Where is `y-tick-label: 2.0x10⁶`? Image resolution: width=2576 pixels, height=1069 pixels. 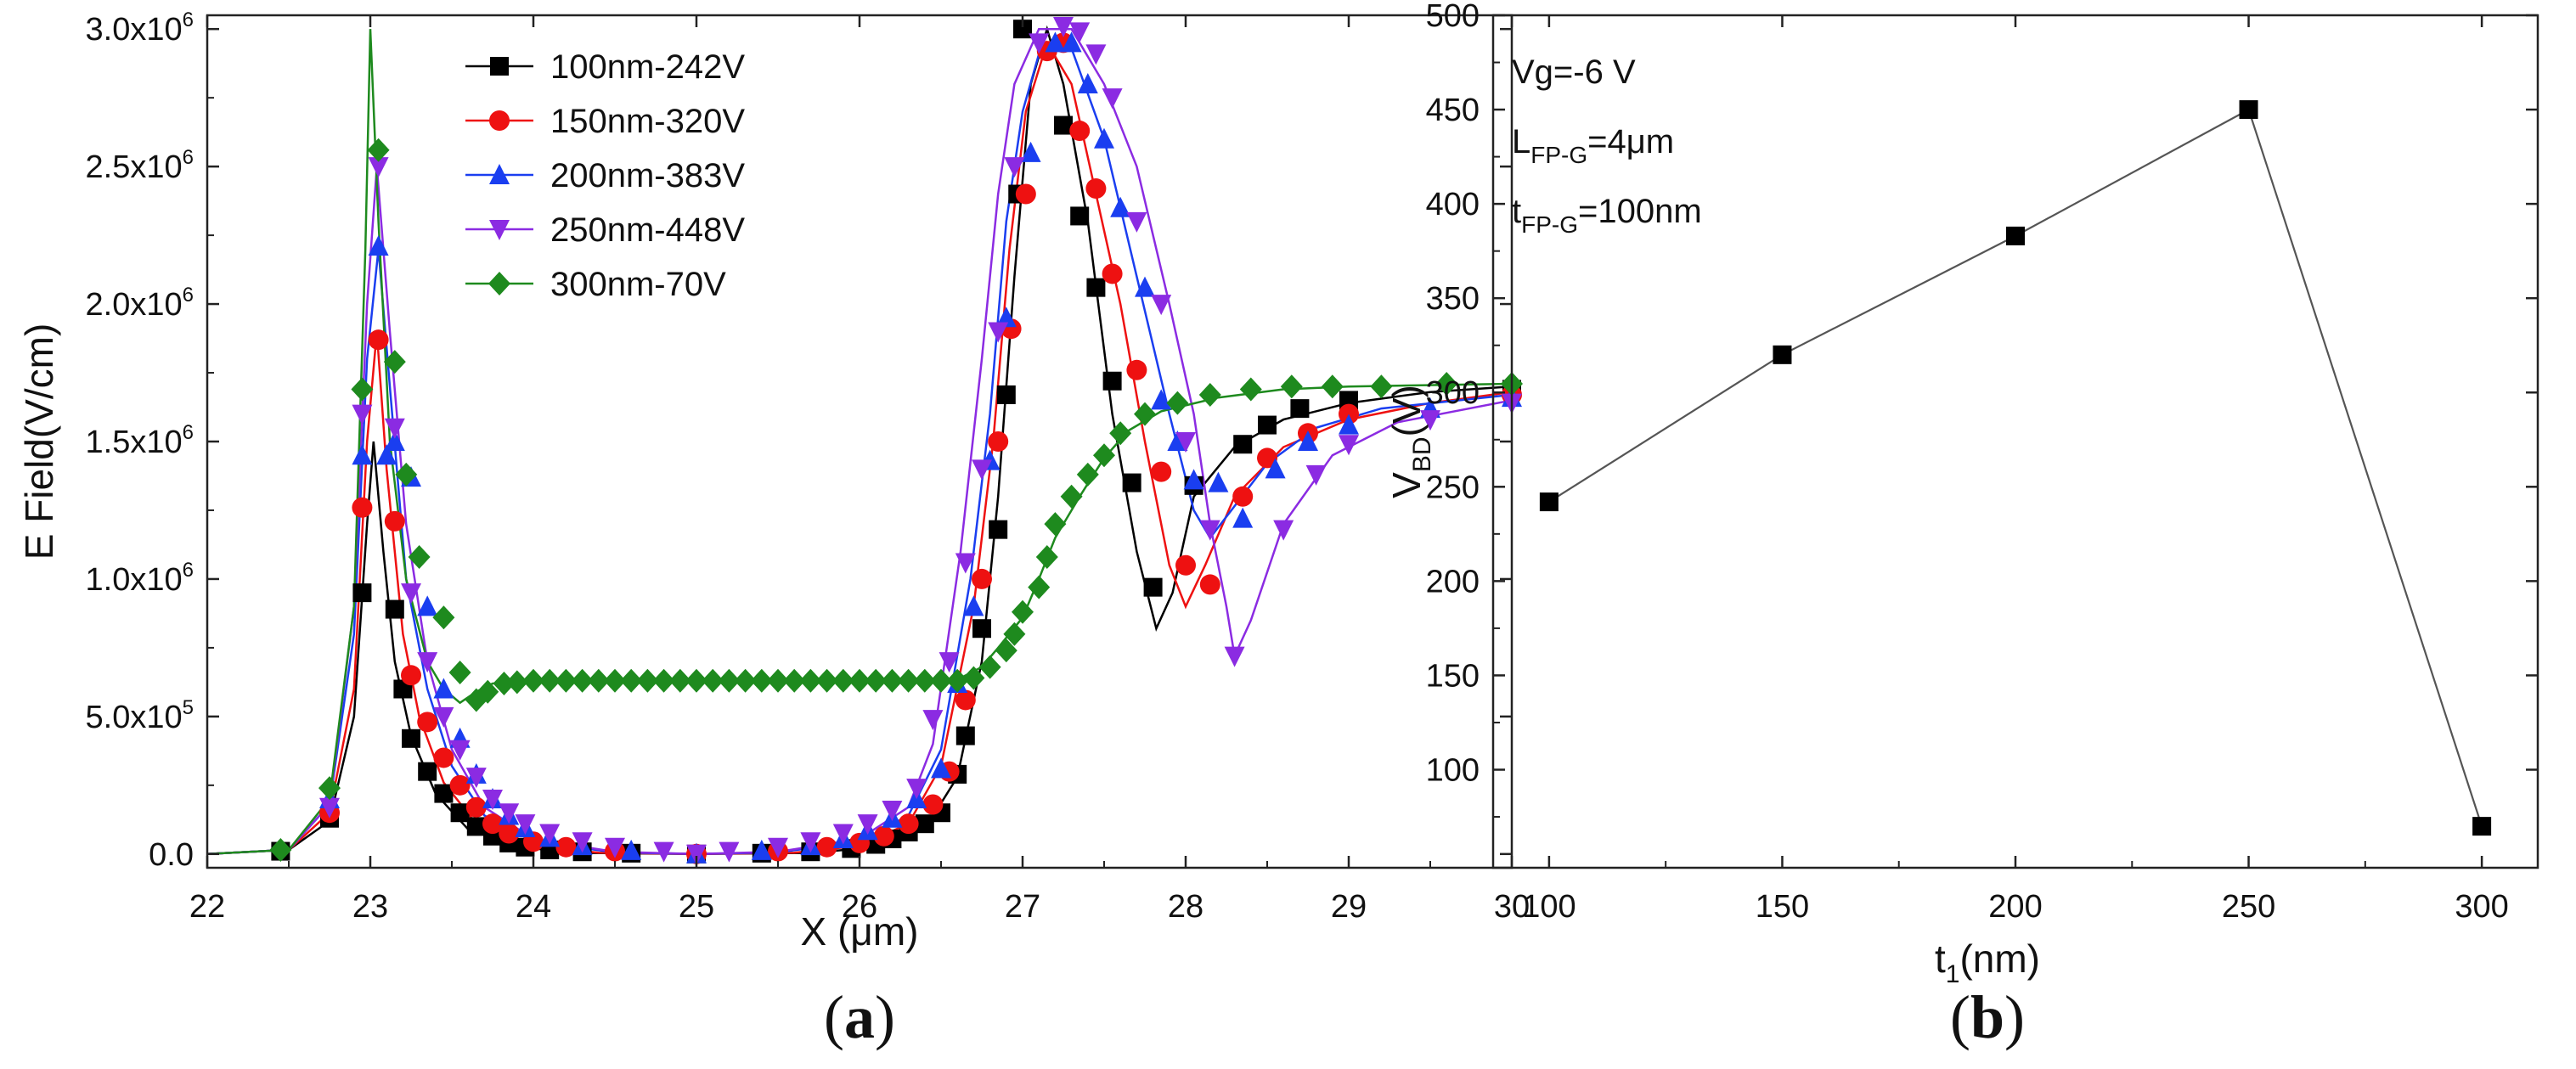 y-tick-label: 2.0x10⁶ is located at coordinates (140, 303).